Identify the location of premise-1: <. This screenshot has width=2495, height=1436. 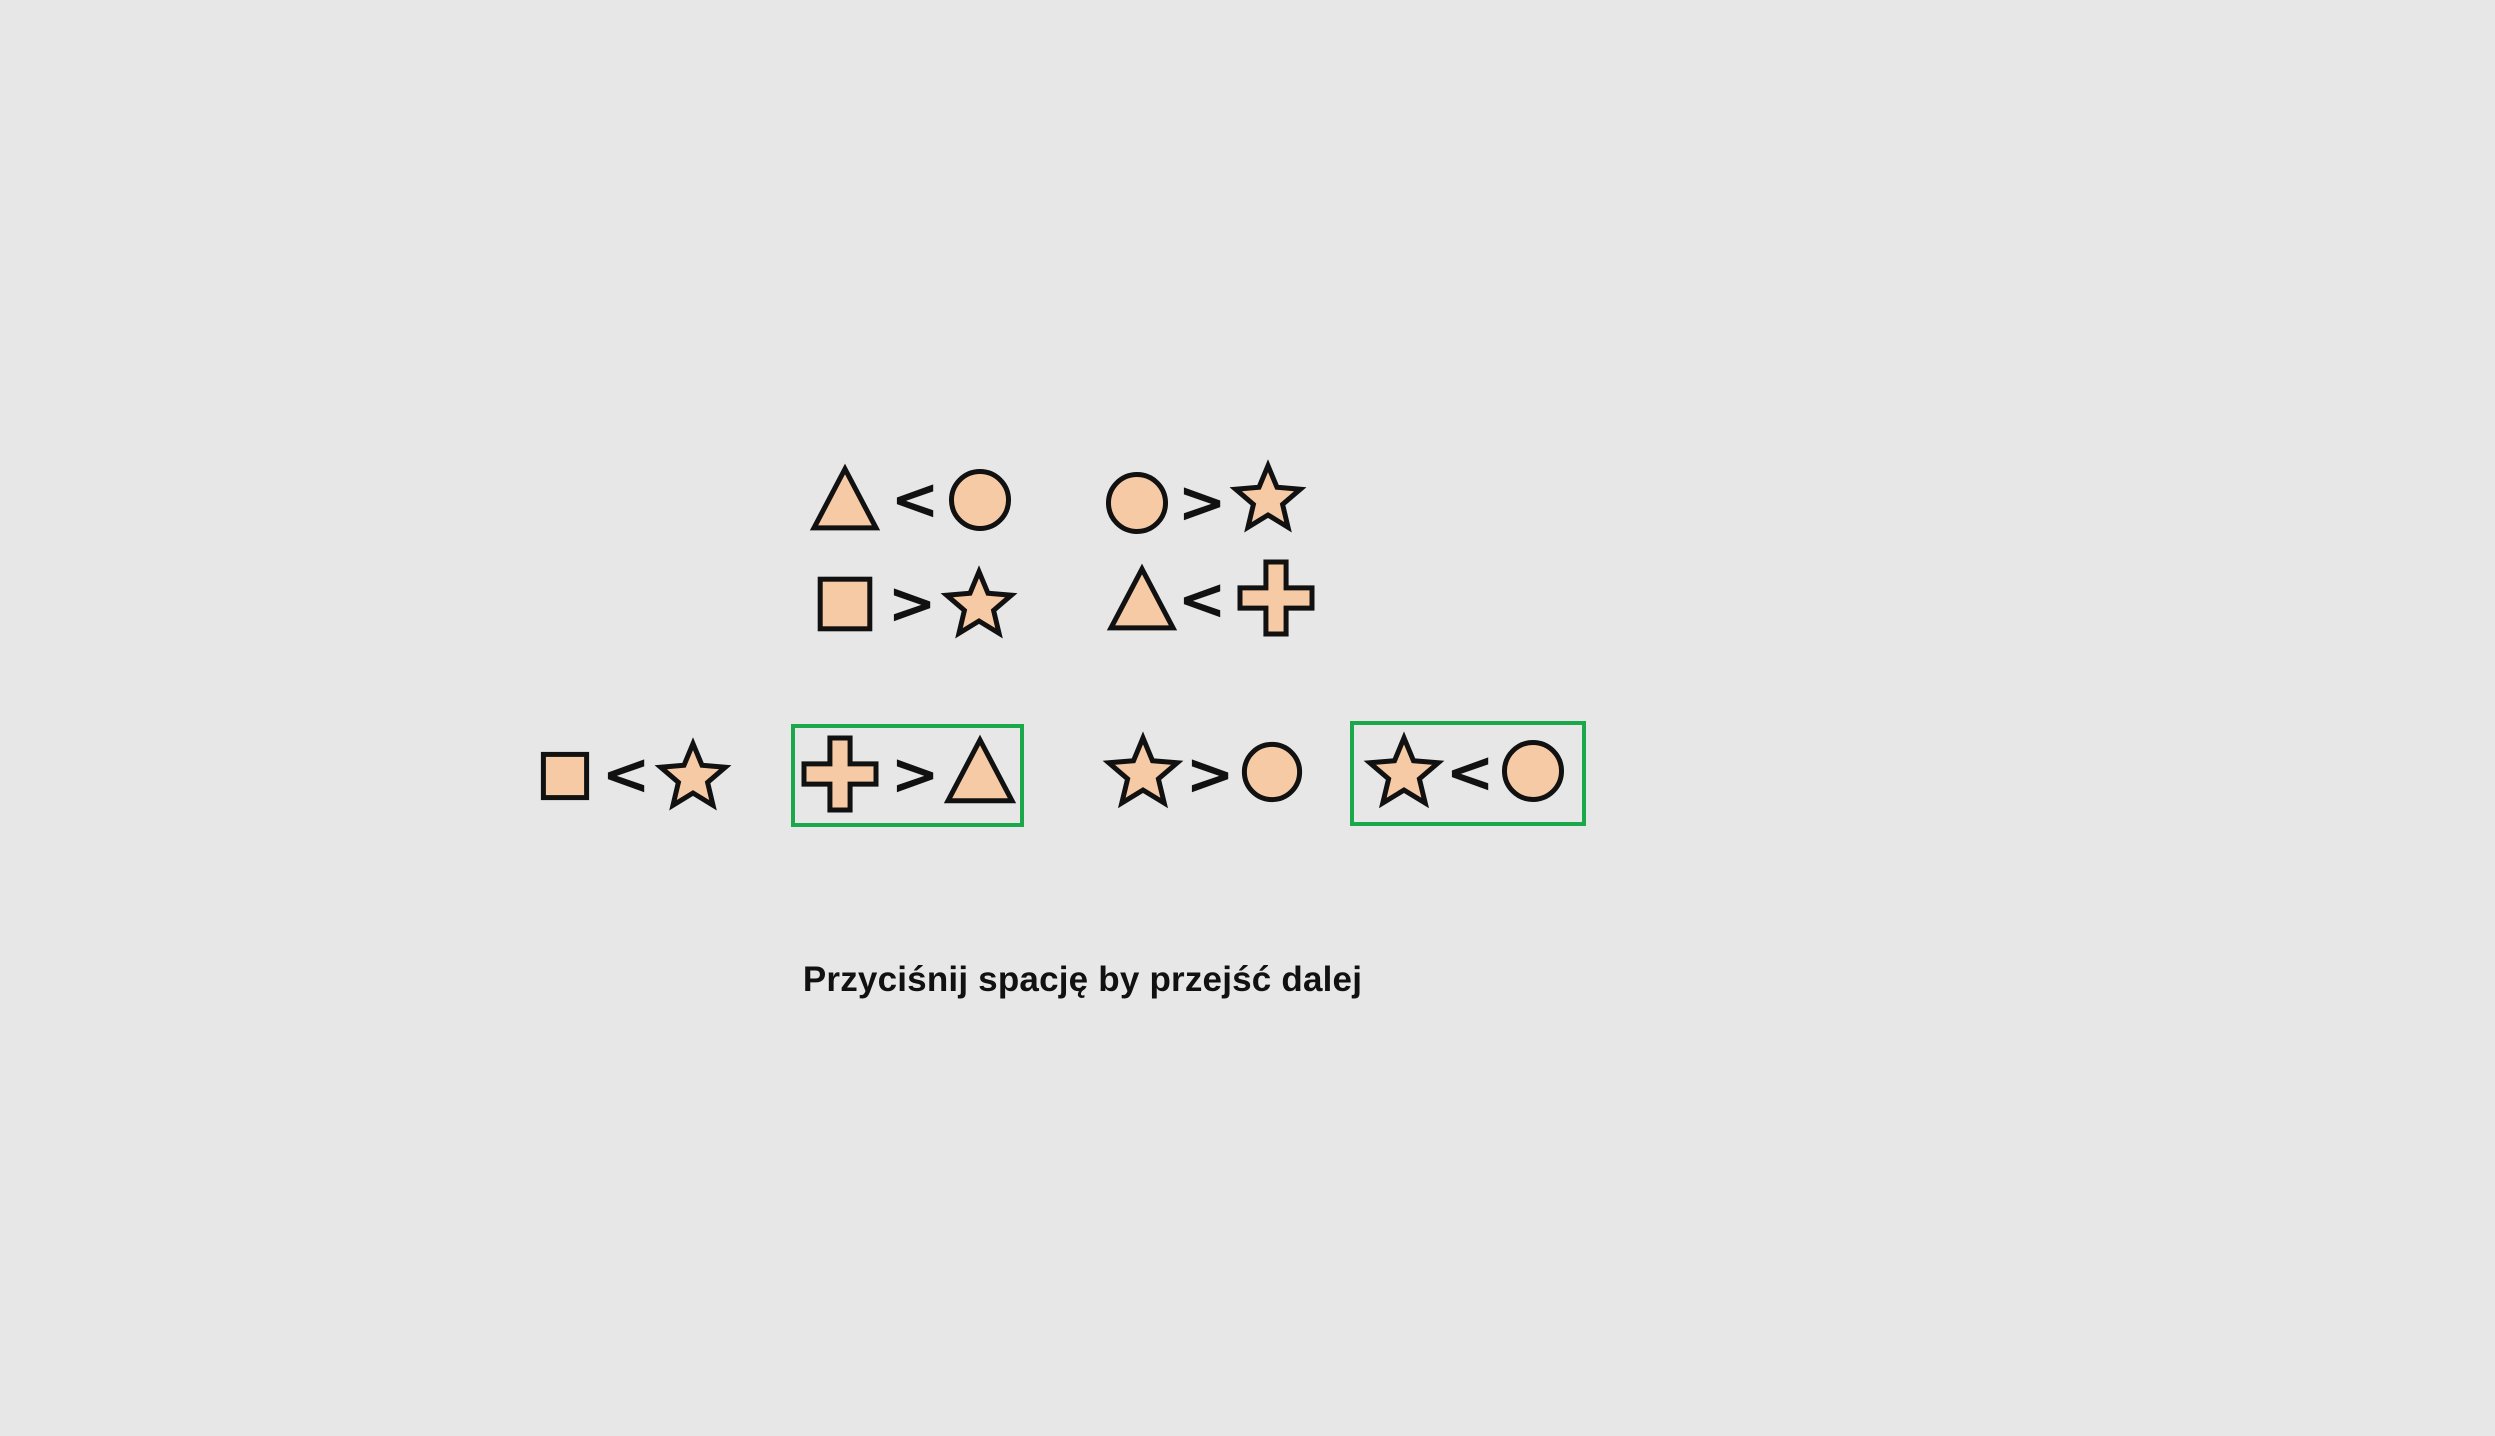
(910, 498).